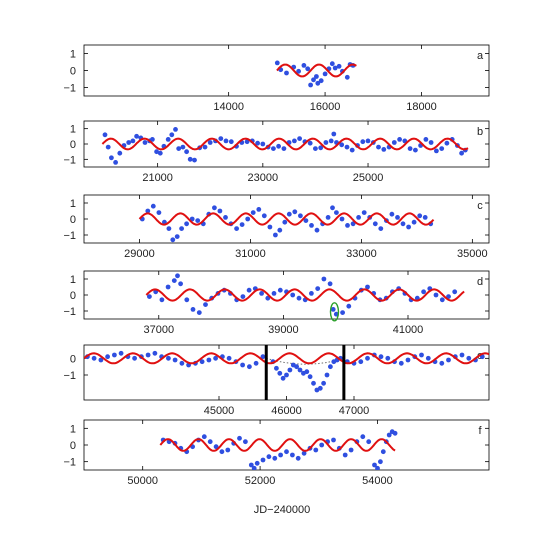  I want to click on highlight-ellipse, so click(334, 312).